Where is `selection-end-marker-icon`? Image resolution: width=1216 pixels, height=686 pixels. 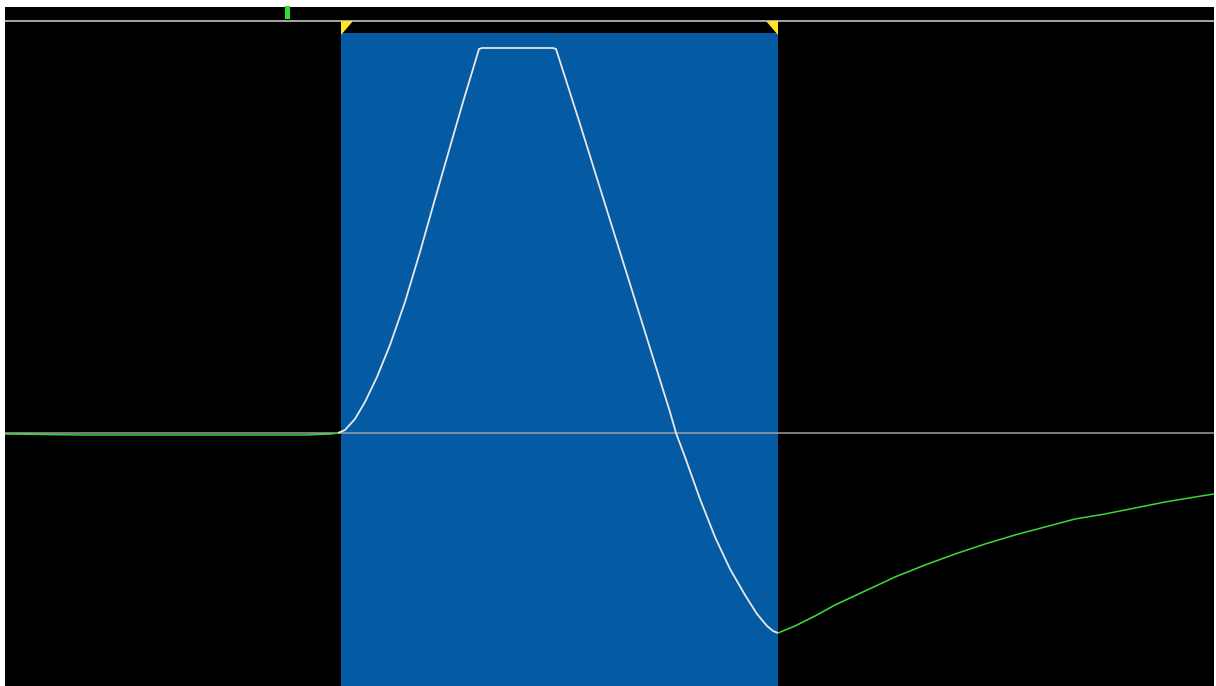 selection-end-marker-icon is located at coordinates (772, 28).